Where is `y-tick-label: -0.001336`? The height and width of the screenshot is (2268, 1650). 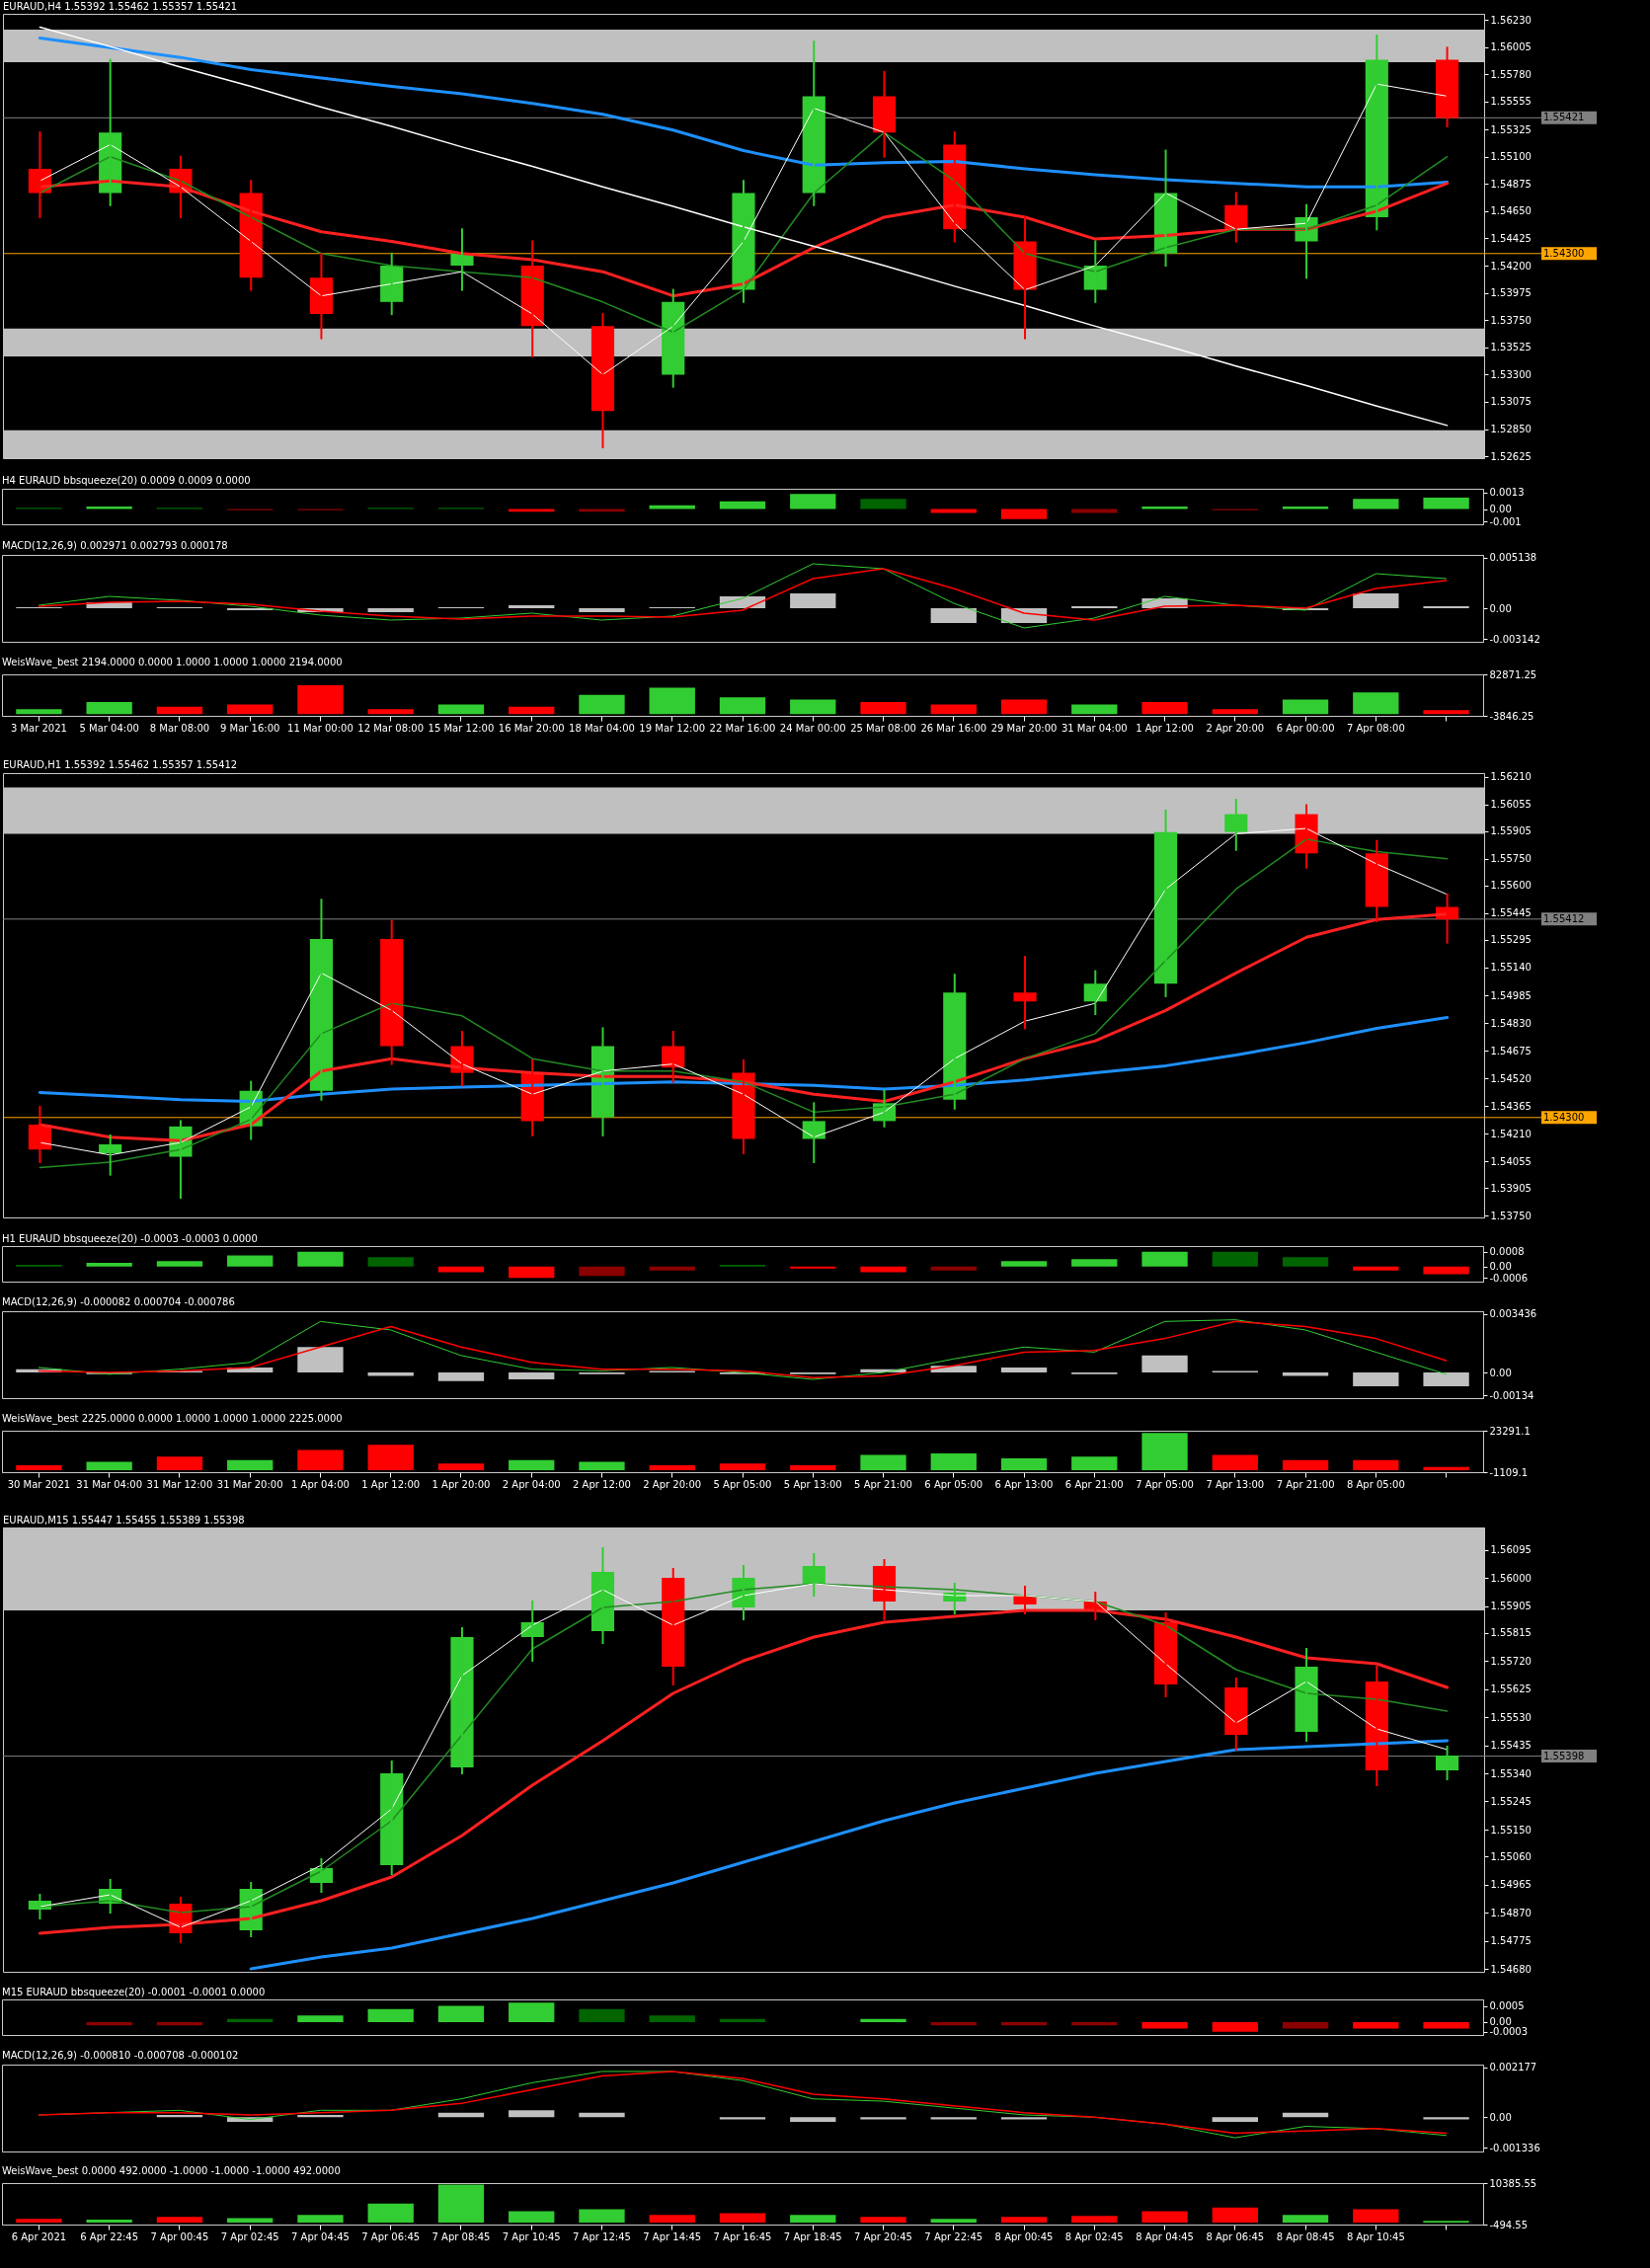 y-tick-label: -0.001336 is located at coordinates (1514, 2147).